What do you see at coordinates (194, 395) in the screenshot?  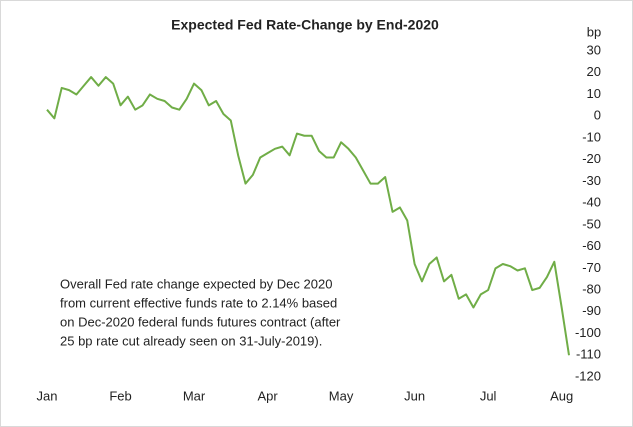 I see `x-tick-label: Mar` at bounding box center [194, 395].